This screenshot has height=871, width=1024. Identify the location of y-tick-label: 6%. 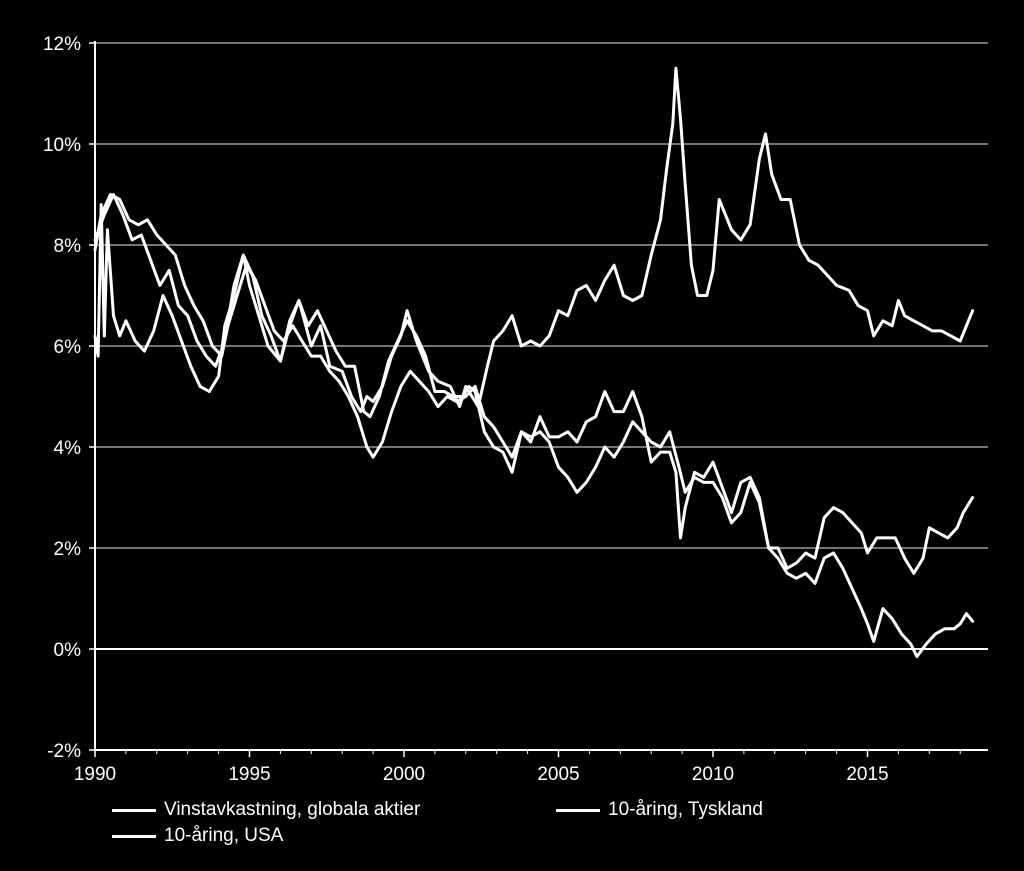
(68, 347).